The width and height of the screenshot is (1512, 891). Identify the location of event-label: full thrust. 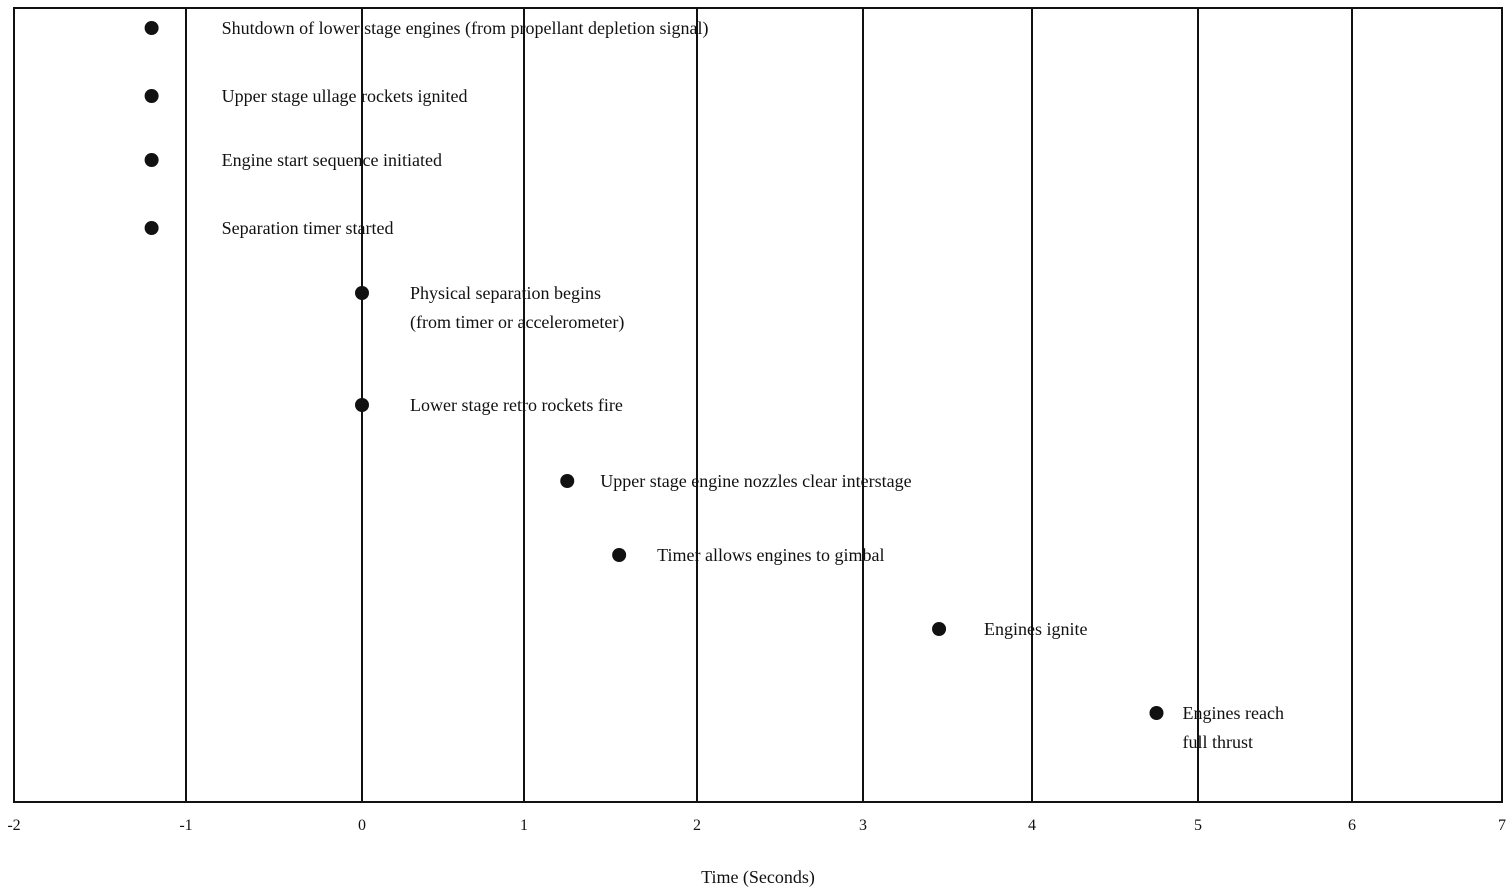
(1218, 742).